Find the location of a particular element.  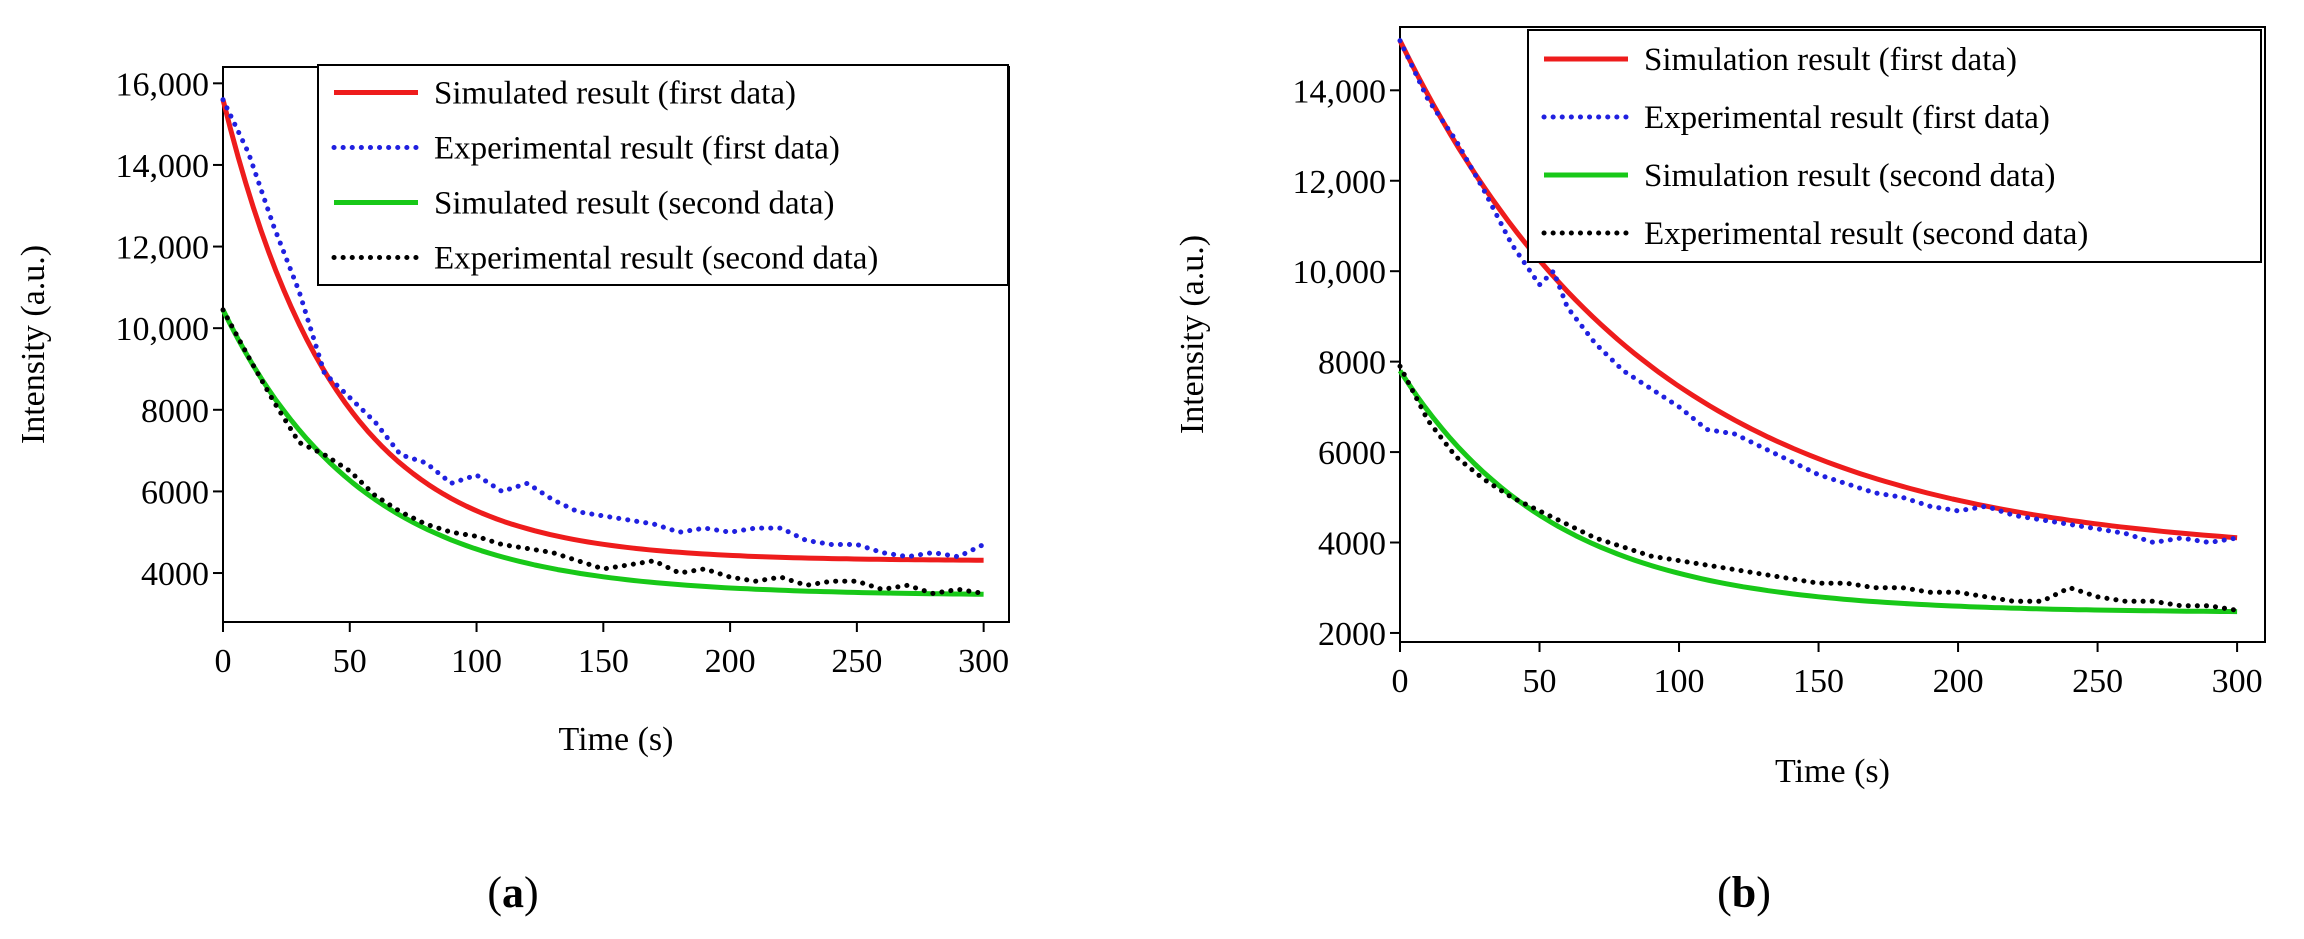

legend-label: Simulation result (first data) is located at coordinates (1830, 60).